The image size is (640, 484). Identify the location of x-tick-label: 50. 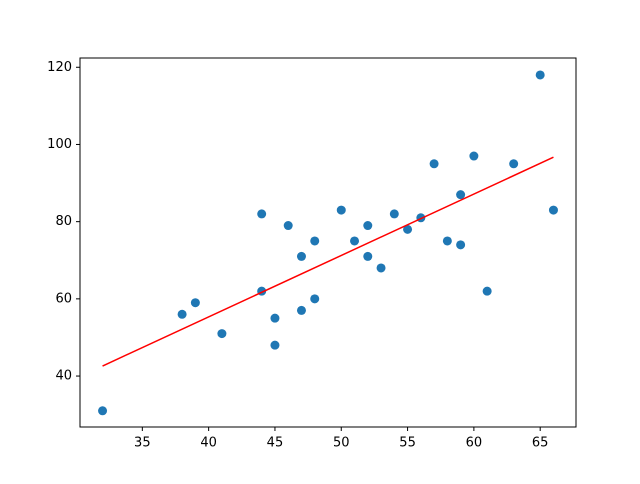
(341, 443).